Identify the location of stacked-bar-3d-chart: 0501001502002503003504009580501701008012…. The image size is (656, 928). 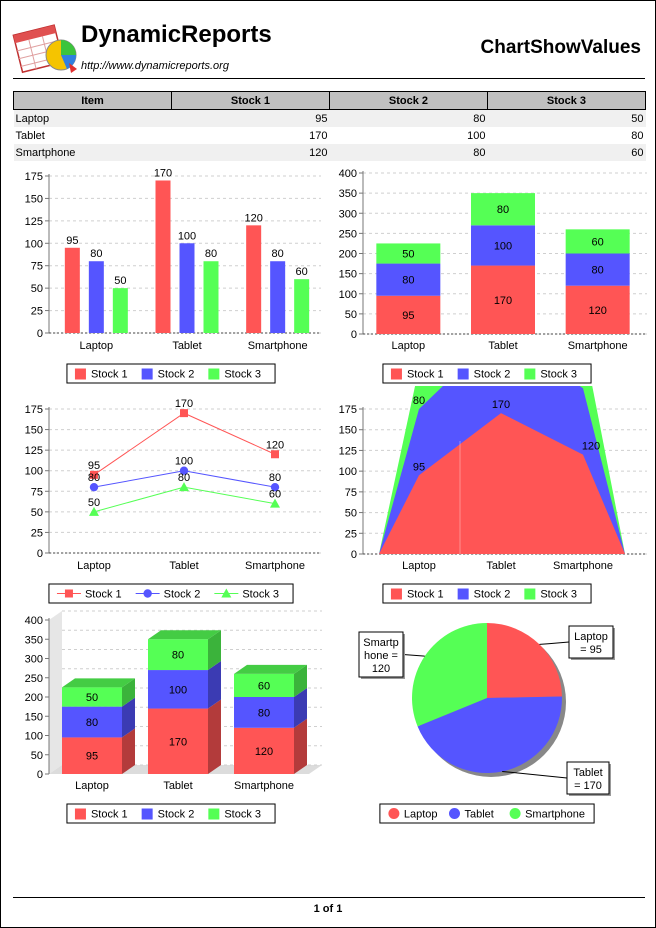
(165, 718).